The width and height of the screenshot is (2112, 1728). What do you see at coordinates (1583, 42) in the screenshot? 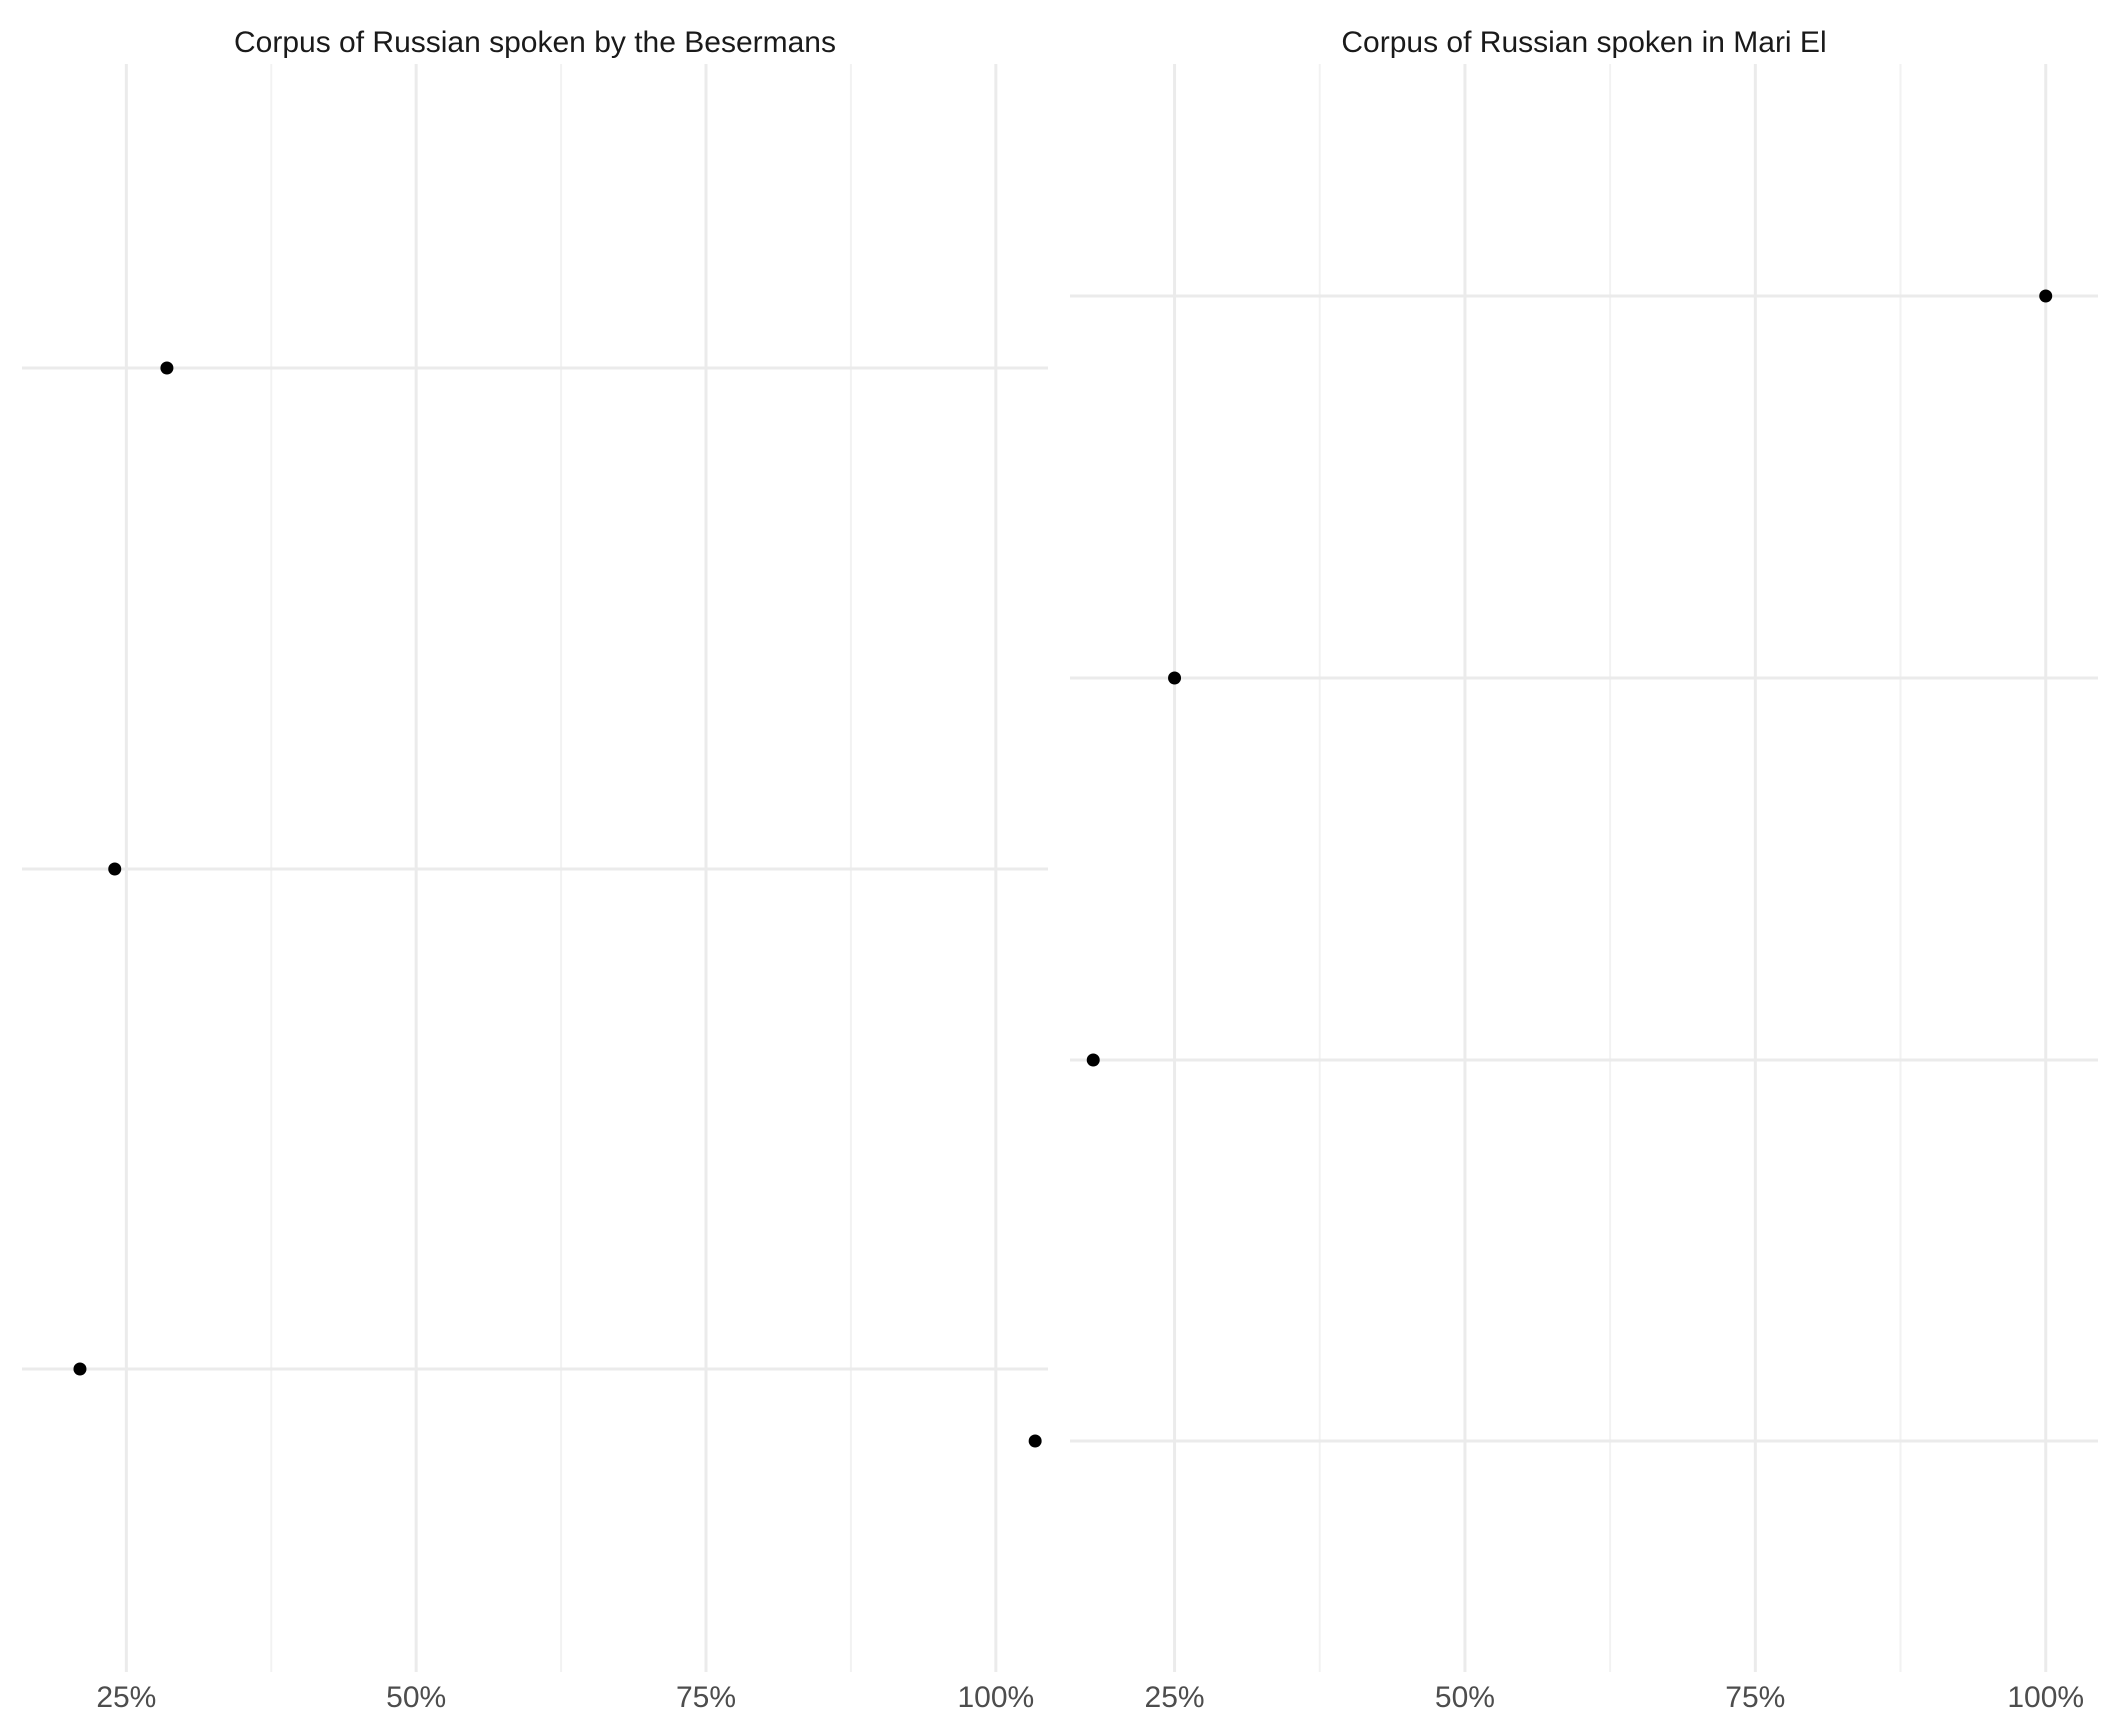
I see `panel-title-mari-el: Corpus of Russian spoken in Mari El` at bounding box center [1583, 42].